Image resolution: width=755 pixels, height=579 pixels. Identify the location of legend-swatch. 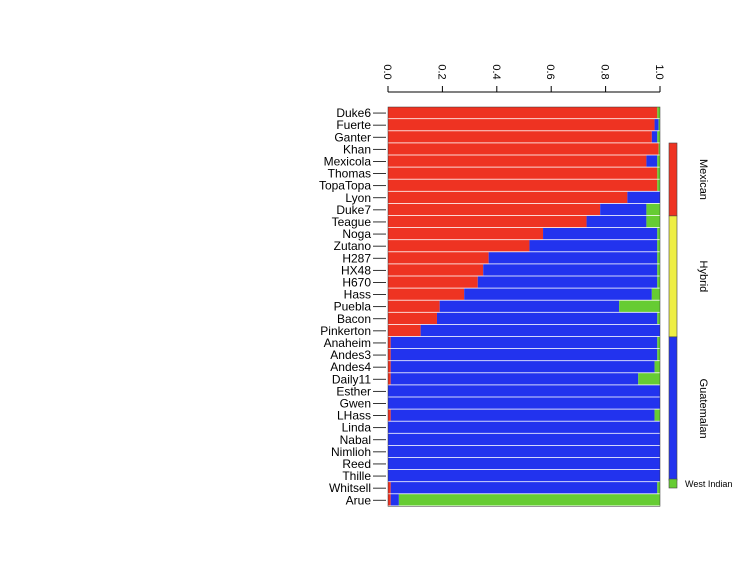
(673, 483).